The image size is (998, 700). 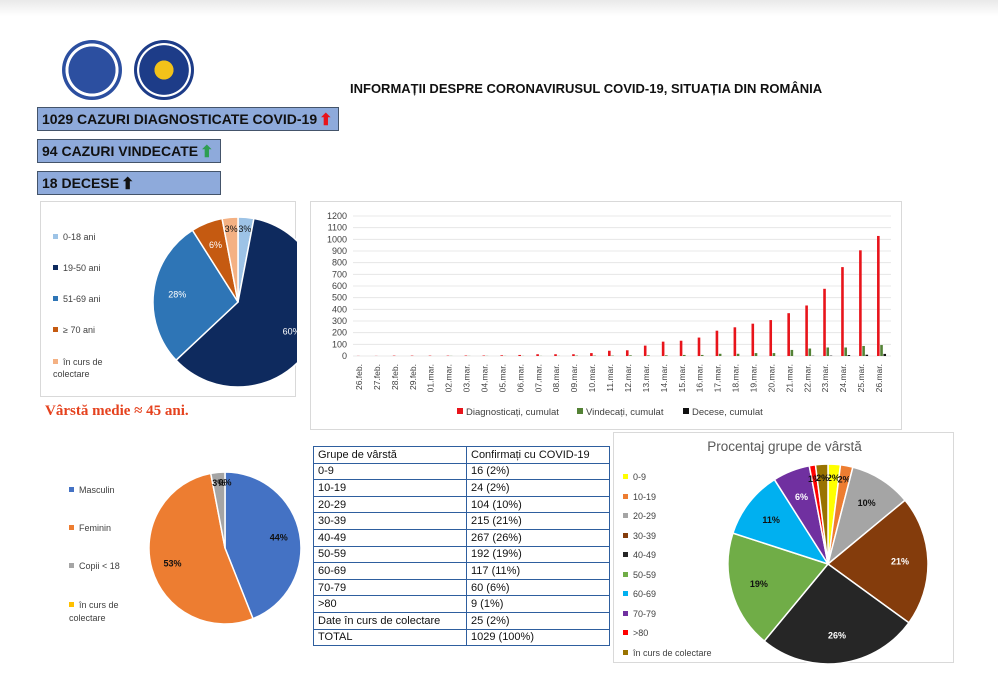 I want to click on arrow-up-black-icon: ⬆, so click(x=128, y=184).